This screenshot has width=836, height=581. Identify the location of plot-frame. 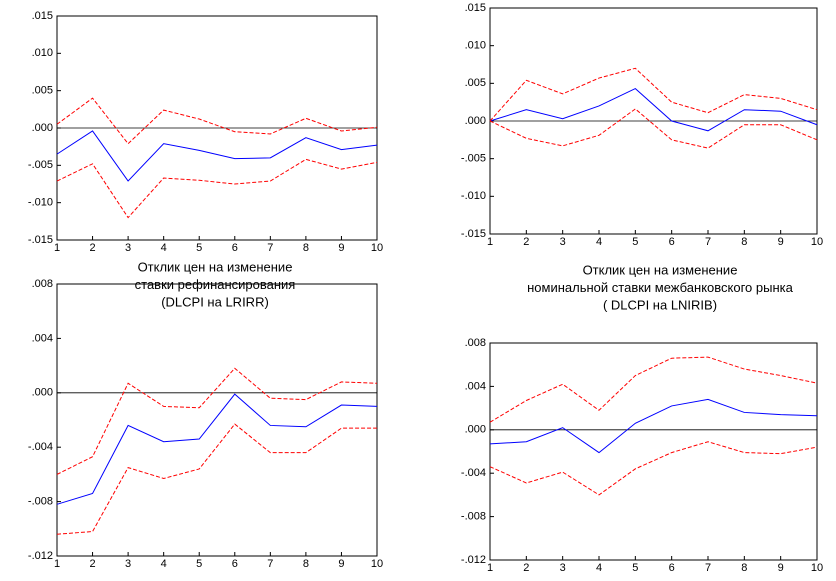
(653, 451).